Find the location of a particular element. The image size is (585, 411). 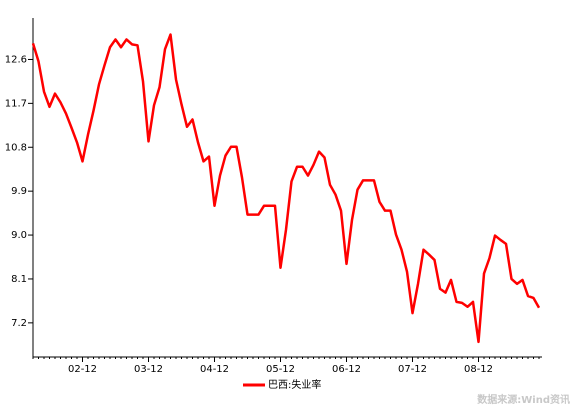

y-tick-label: 10.8 is located at coordinates (16, 147).